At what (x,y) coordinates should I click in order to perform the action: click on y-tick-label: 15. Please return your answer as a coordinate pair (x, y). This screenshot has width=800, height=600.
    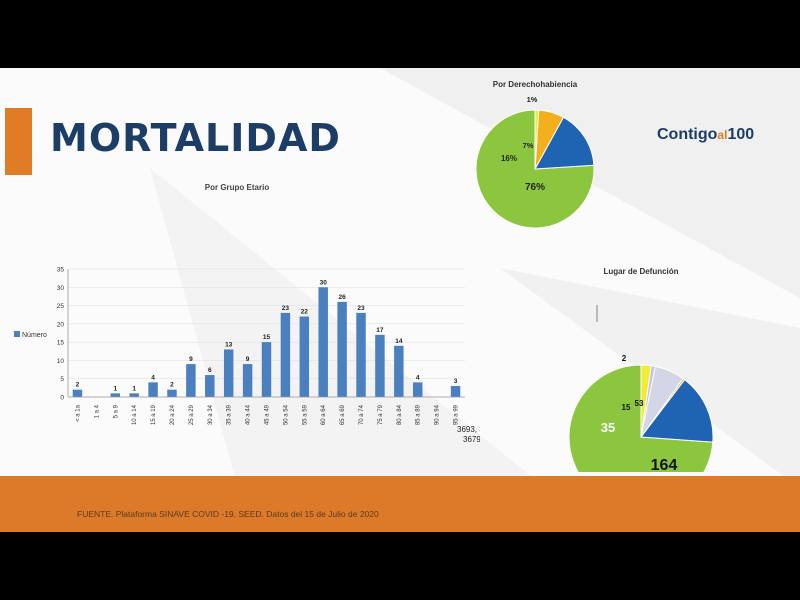
    Looking at the image, I should click on (61, 343).